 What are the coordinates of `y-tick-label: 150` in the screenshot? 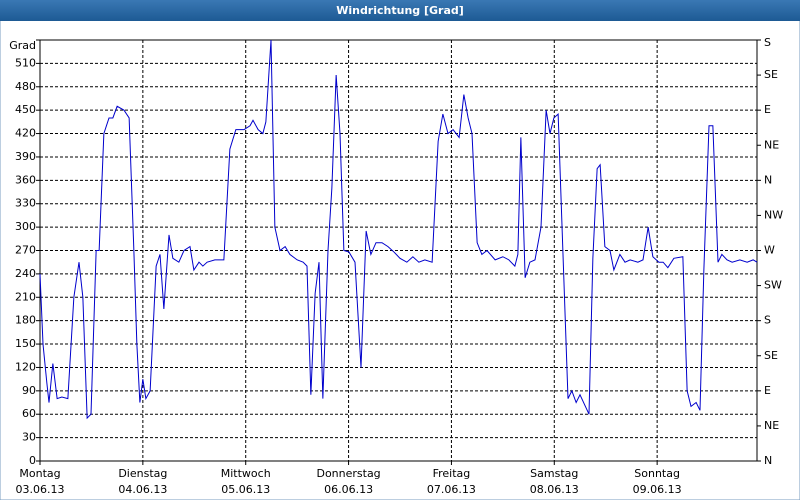 It's located at (25, 343).